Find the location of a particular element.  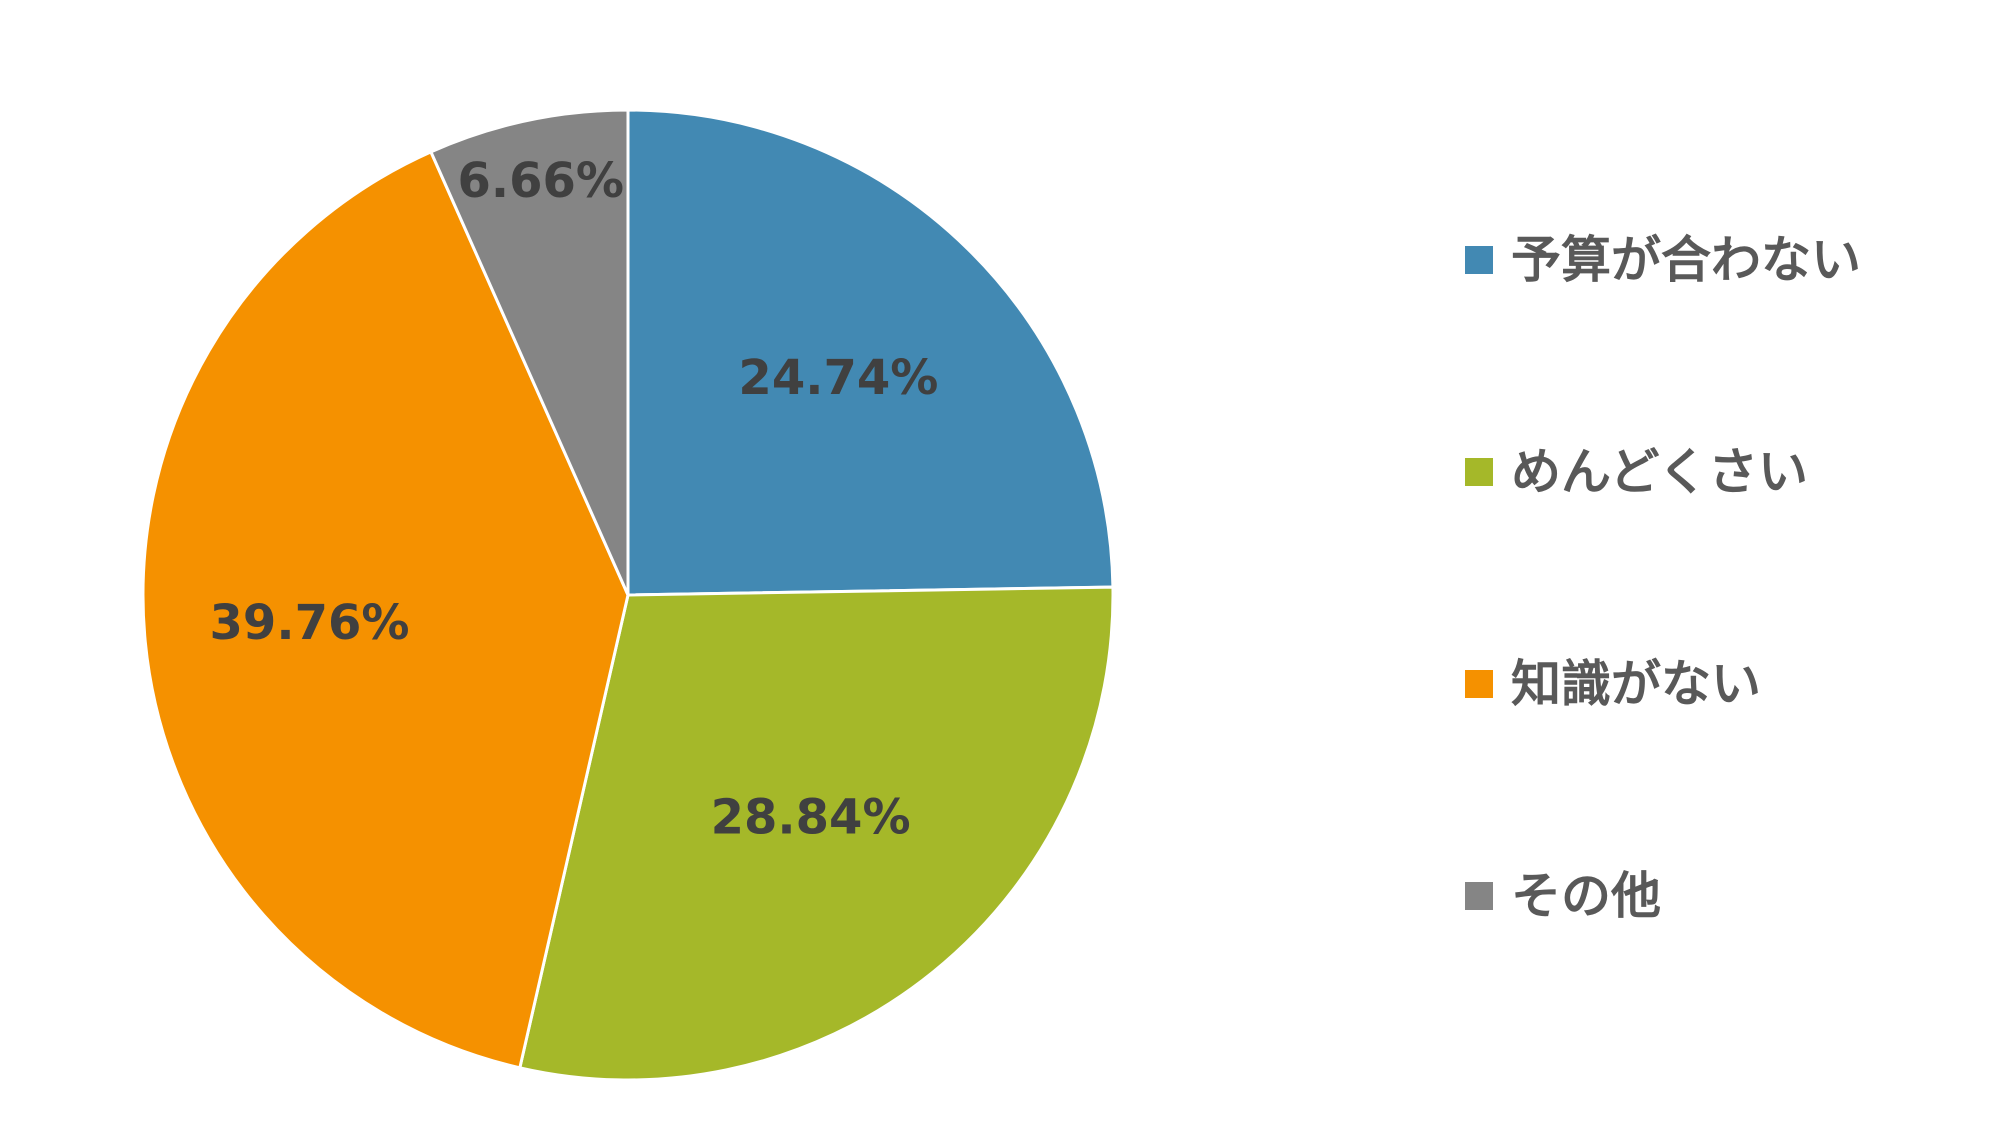

legend-item-budget: 予算が合わない is located at coordinates (1663, 260).